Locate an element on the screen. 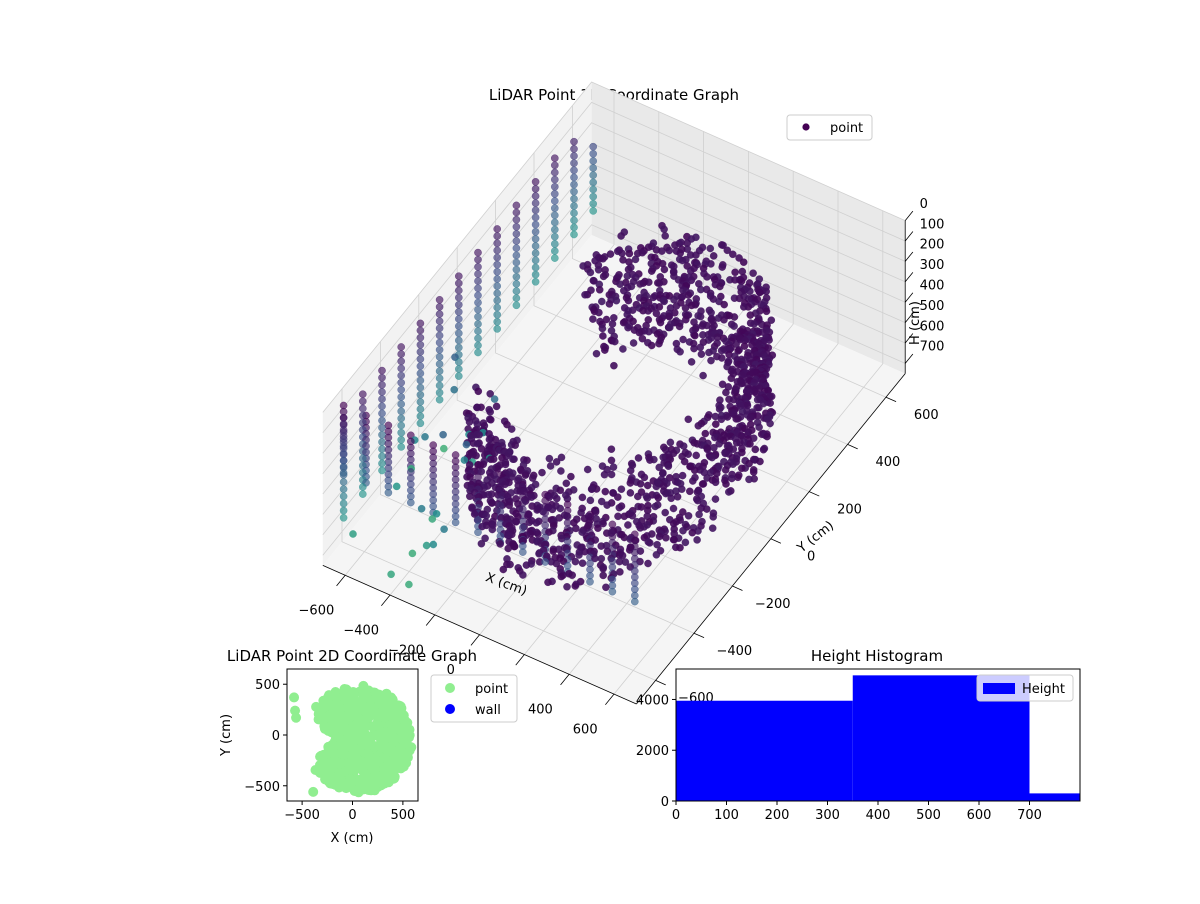 This screenshot has width=1200, height=904. scatter-3d-xtick-label: −200 is located at coordinates (406, 650).